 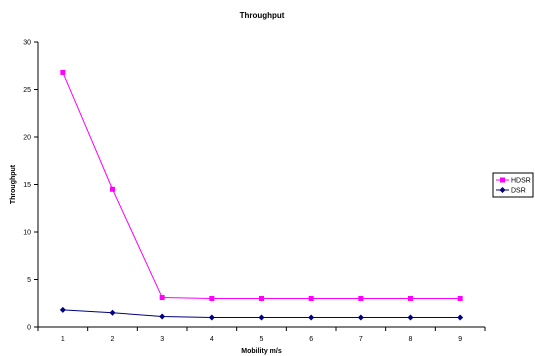 I want to click on y-axis-ticks: 0 5 10 15 20 25 30, so click(x=30, y=186).